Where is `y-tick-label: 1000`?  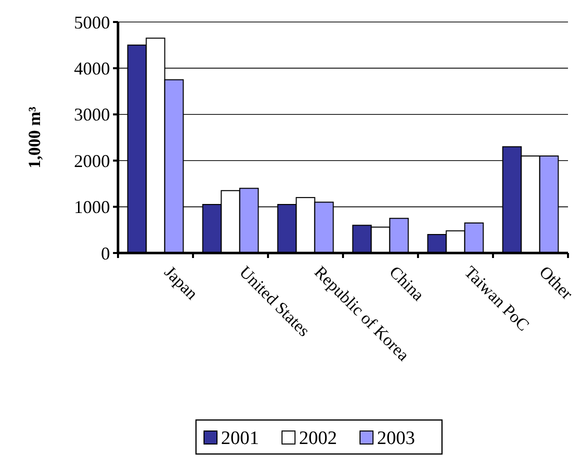 y-tick-label: 1000 is located at coordinates (92, 207).